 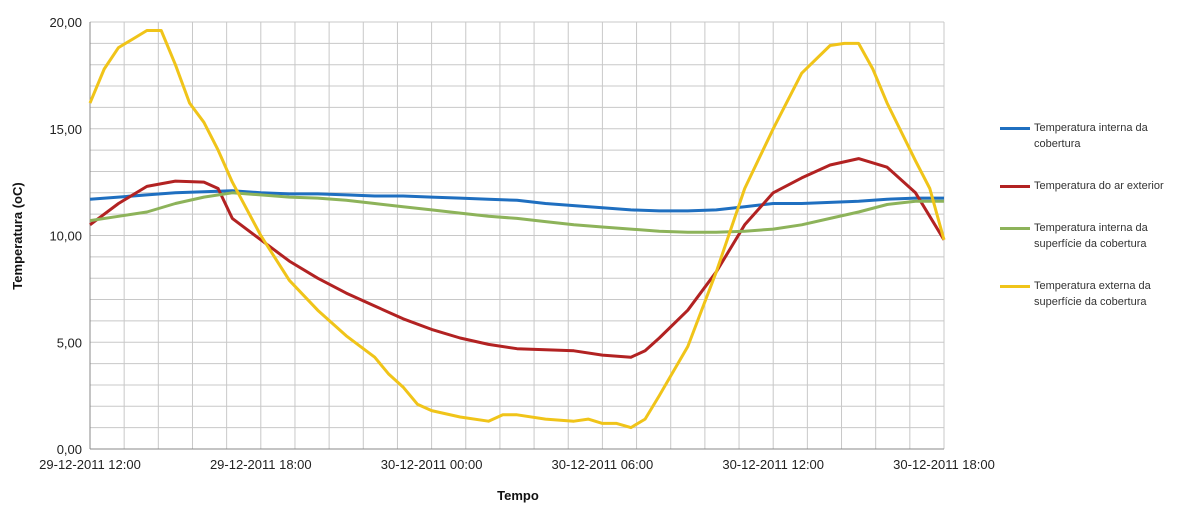 I want to click on legend-item: Temperatura interna da cobertura, so click(x=1092, y=136).